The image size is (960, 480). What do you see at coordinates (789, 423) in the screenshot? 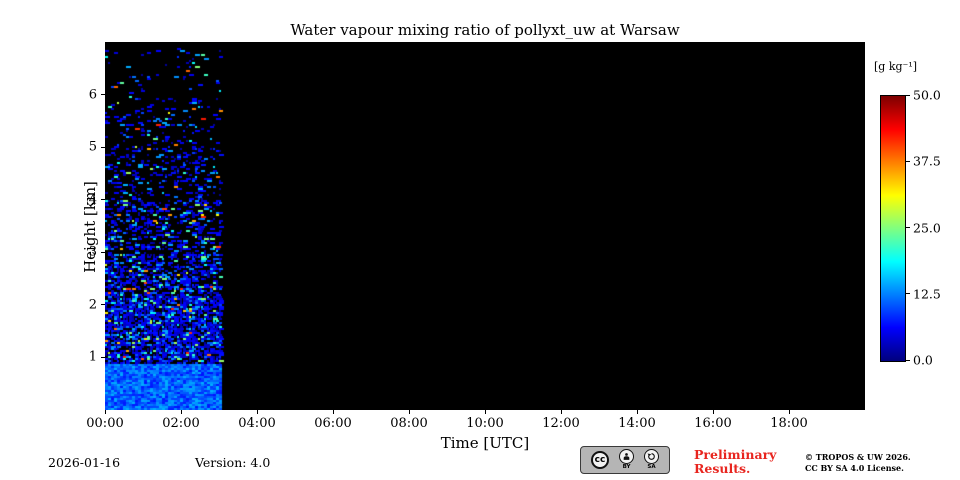
I see `x-tick-label: 18:00` at bounding box center [789, 423].